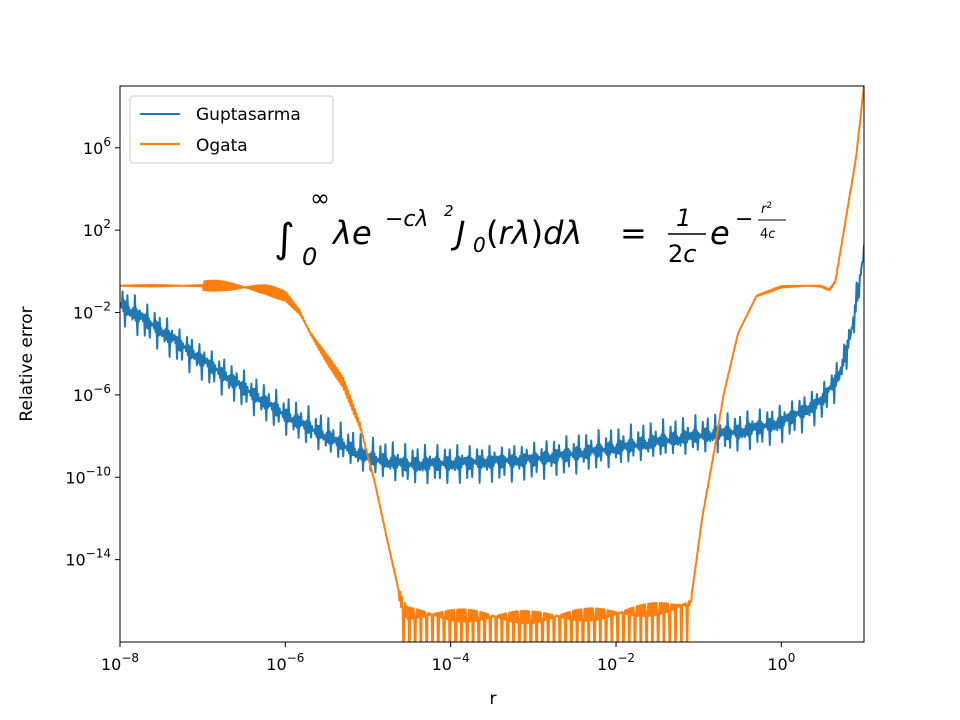 The height and width of the screenshot is (720, 960). I want to click on y-tick-label: 10⁶, so click(97, 146).